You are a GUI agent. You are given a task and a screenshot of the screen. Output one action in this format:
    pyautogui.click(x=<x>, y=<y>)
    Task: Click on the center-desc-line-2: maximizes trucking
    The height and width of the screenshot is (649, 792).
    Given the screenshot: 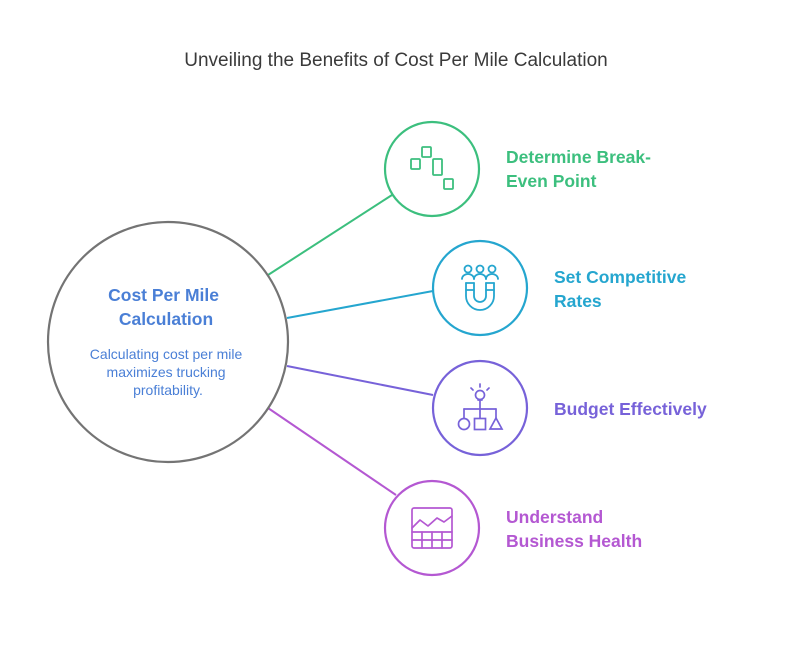 What is the action you would take?
    pyautogui.click(x=166, y=372)
    